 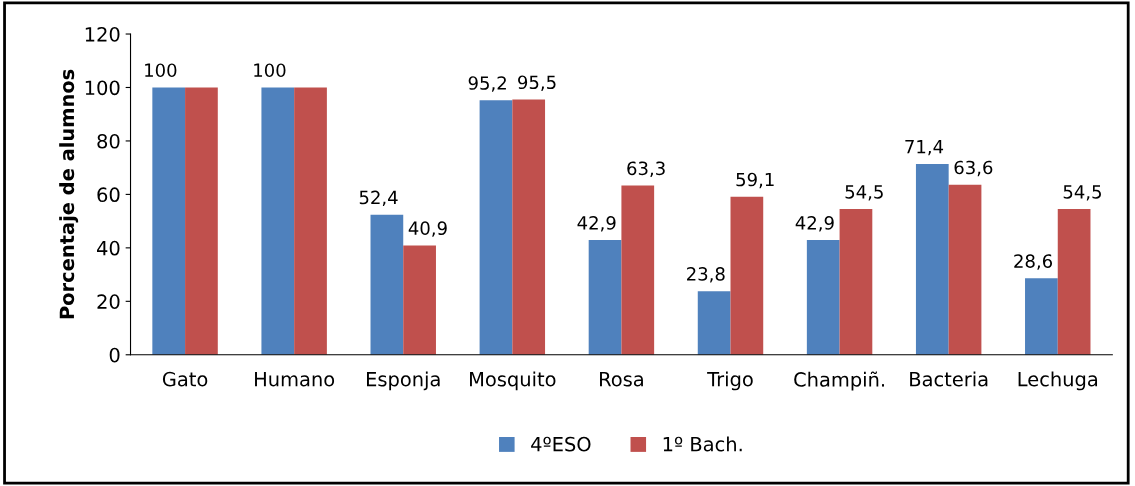 What do you see at coordinates (646, 169) in the screenshot?
I see `data-label: 63,3` at bounding box center [646, 169].